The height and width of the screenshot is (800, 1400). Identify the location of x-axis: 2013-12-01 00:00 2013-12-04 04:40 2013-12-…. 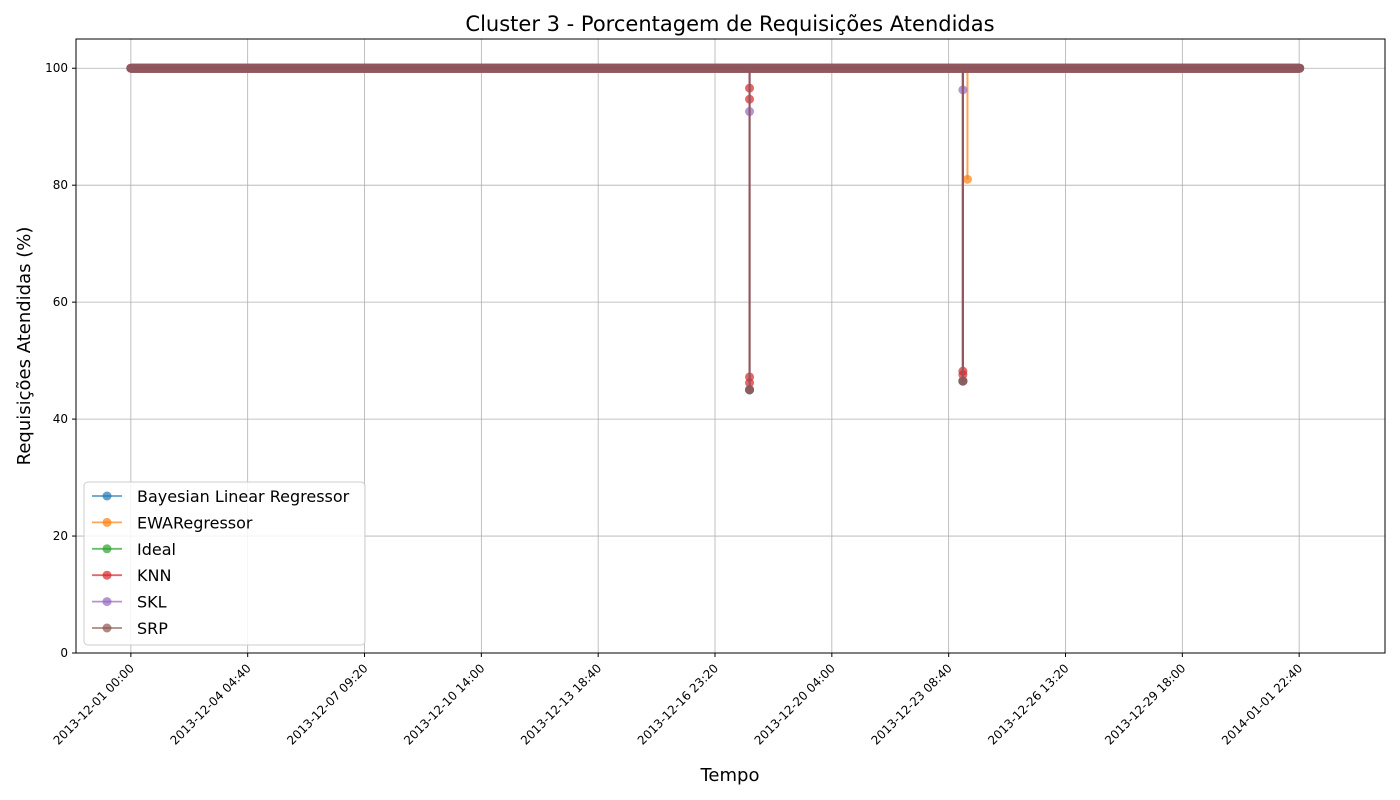
(678, 700).